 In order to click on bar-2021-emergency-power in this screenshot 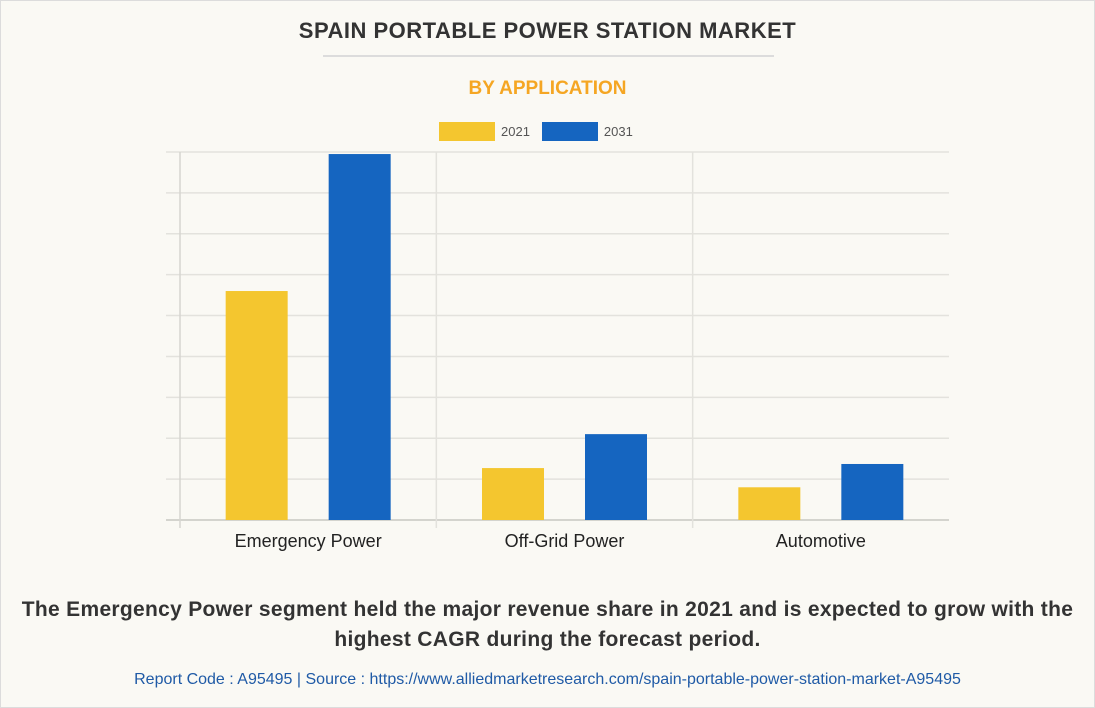, I will do `click(256, 405)`.